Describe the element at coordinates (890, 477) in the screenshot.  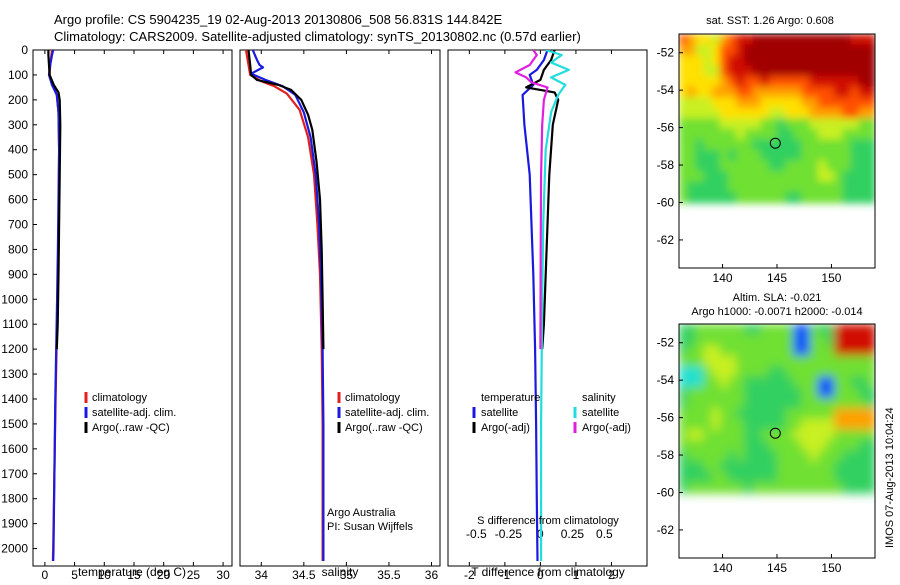
I see `imos-timestamp: IMOS 07-Aug-2013 10:04:24` at that location.